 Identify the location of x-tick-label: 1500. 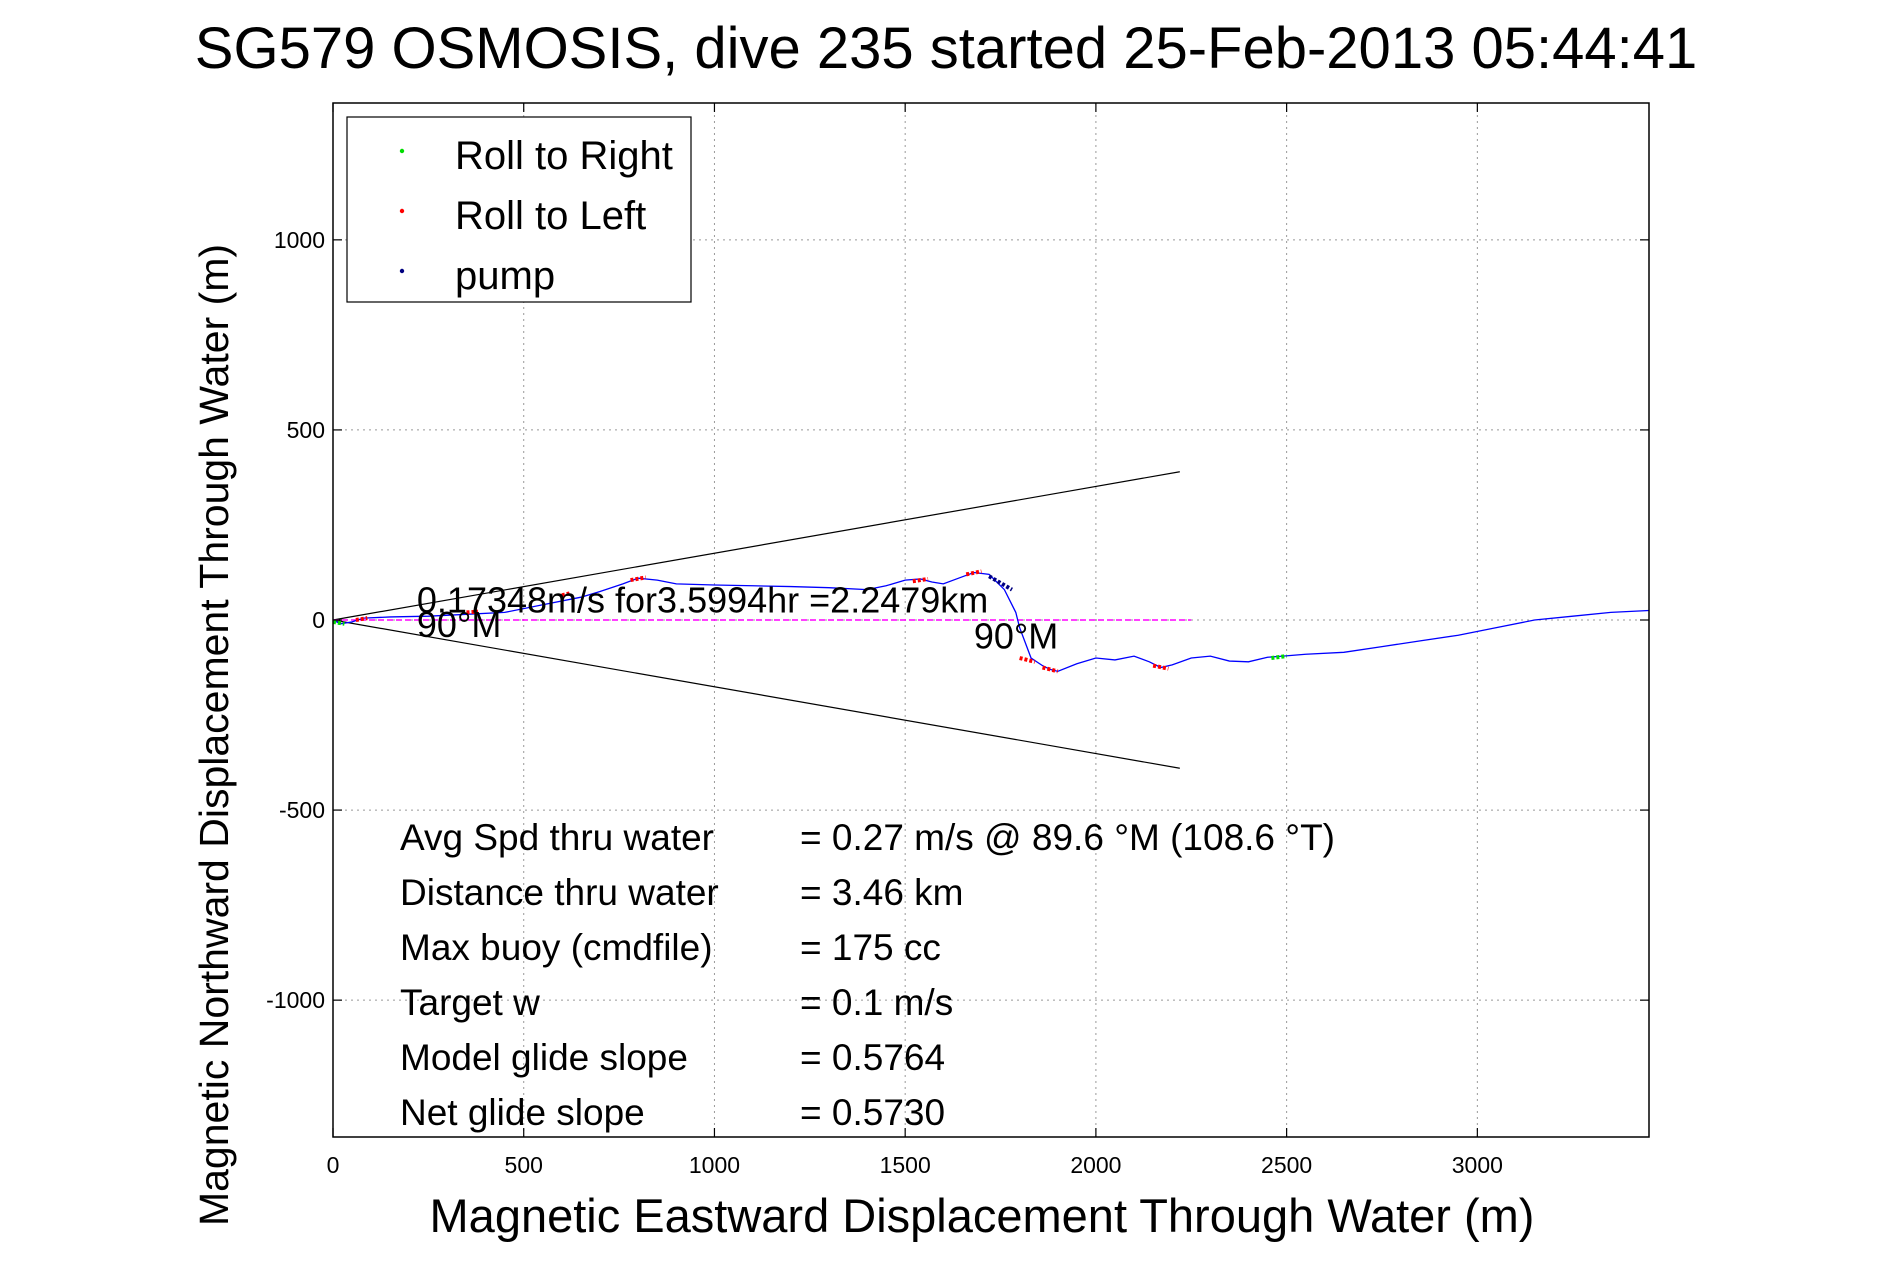
(905, 1165).